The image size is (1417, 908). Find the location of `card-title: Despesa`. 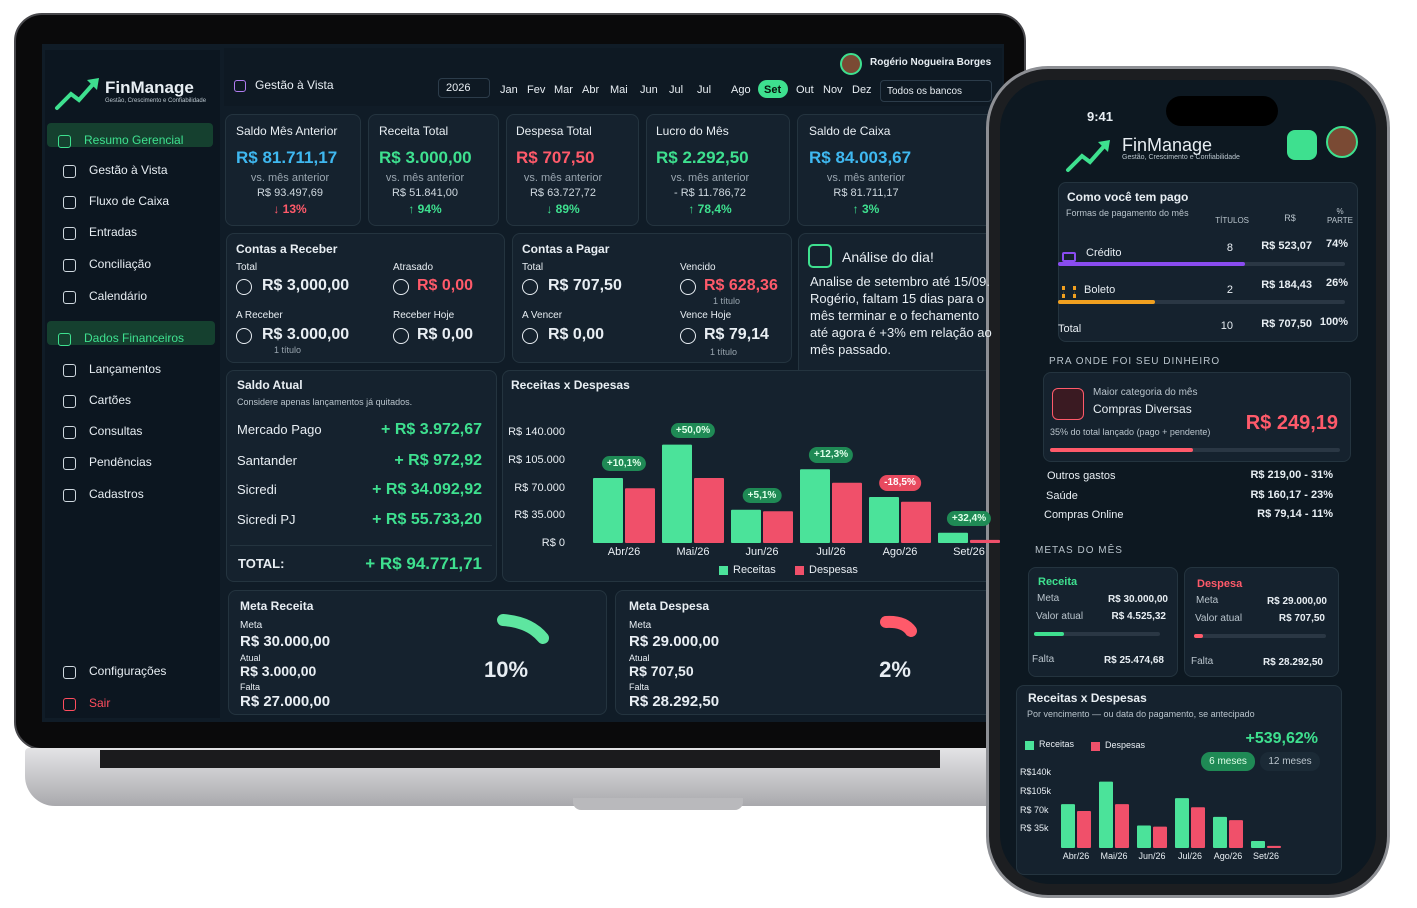

card-title: Despesa is located at coordinates (1220, 584).